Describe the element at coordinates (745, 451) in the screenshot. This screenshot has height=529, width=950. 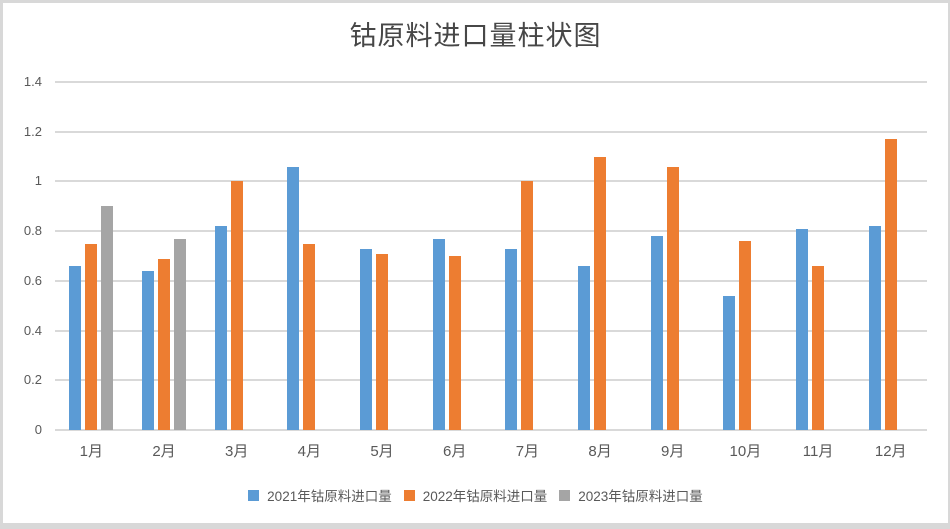
I see `x-axis-label: 10月` at that location.